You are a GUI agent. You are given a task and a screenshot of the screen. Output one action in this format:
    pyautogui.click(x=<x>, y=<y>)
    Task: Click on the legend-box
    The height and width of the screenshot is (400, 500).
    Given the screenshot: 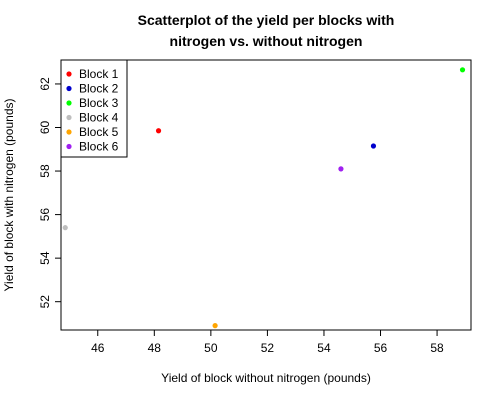 What is the action you would take?
    pyautogui.click(x=94, y=108)
    